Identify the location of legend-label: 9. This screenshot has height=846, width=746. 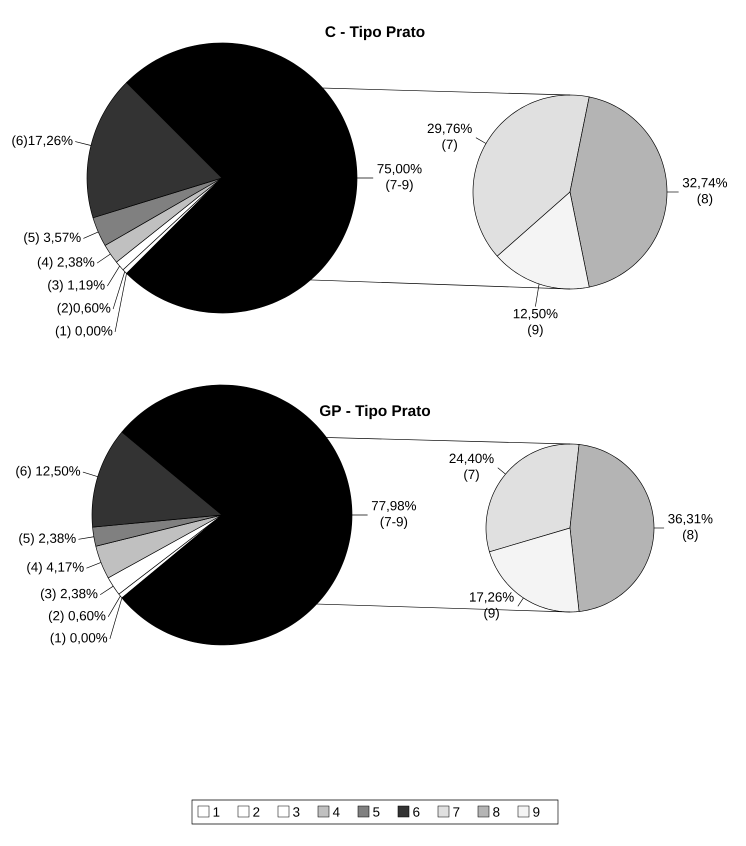
(536, 812).